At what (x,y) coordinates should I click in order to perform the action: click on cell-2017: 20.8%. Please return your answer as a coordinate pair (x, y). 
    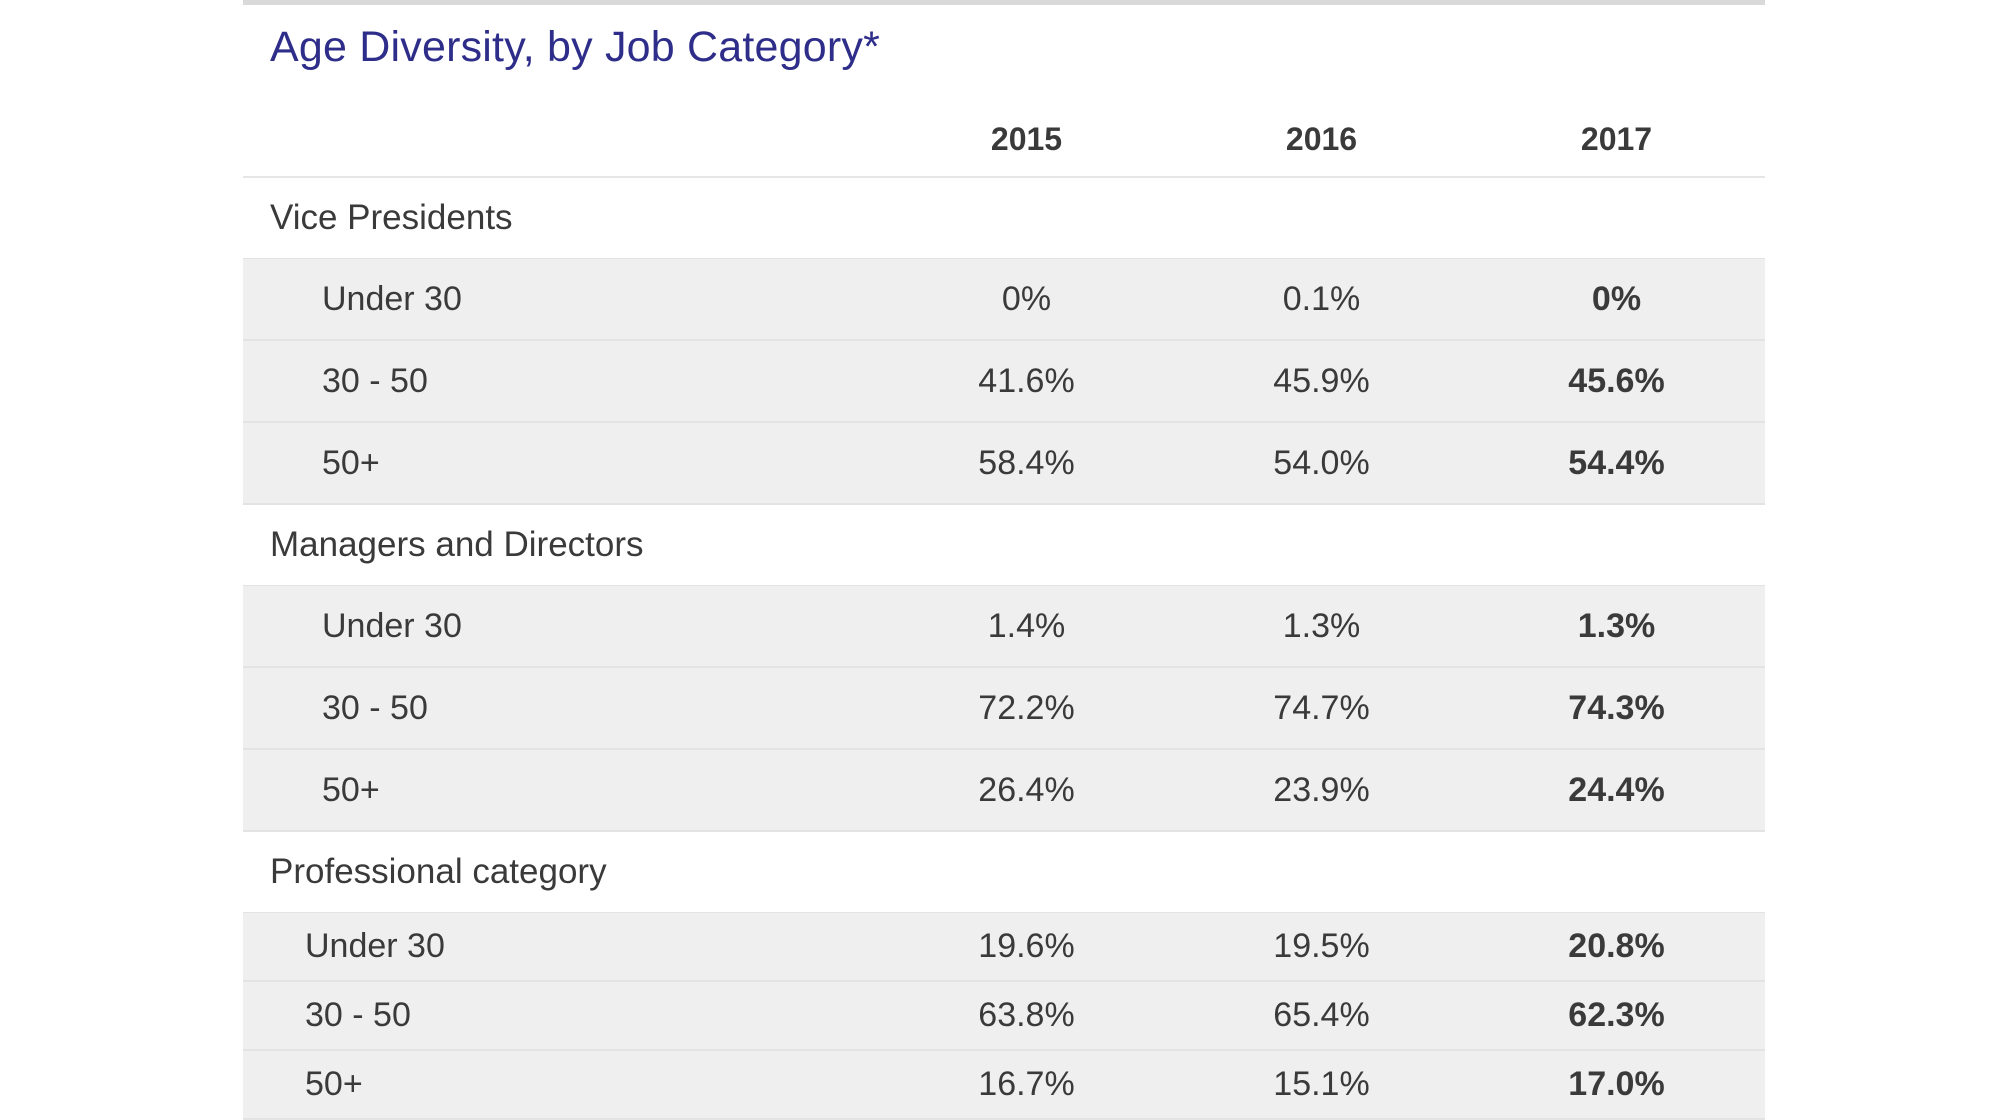
    Looking at the image, I should click on (1616, 946).